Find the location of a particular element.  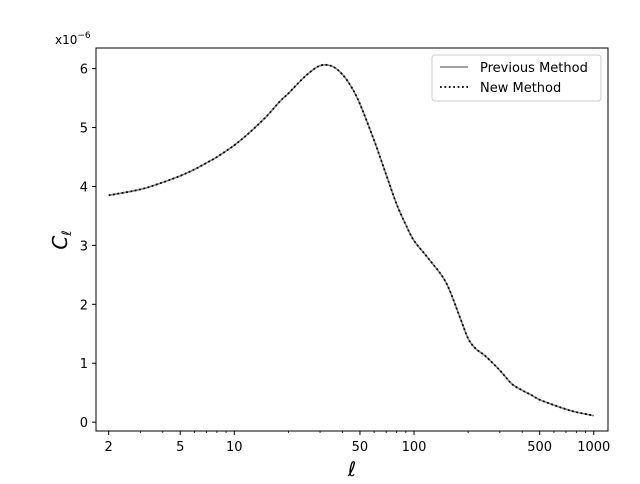

y-tick-label: 4 is located at coordinates (84, 187).